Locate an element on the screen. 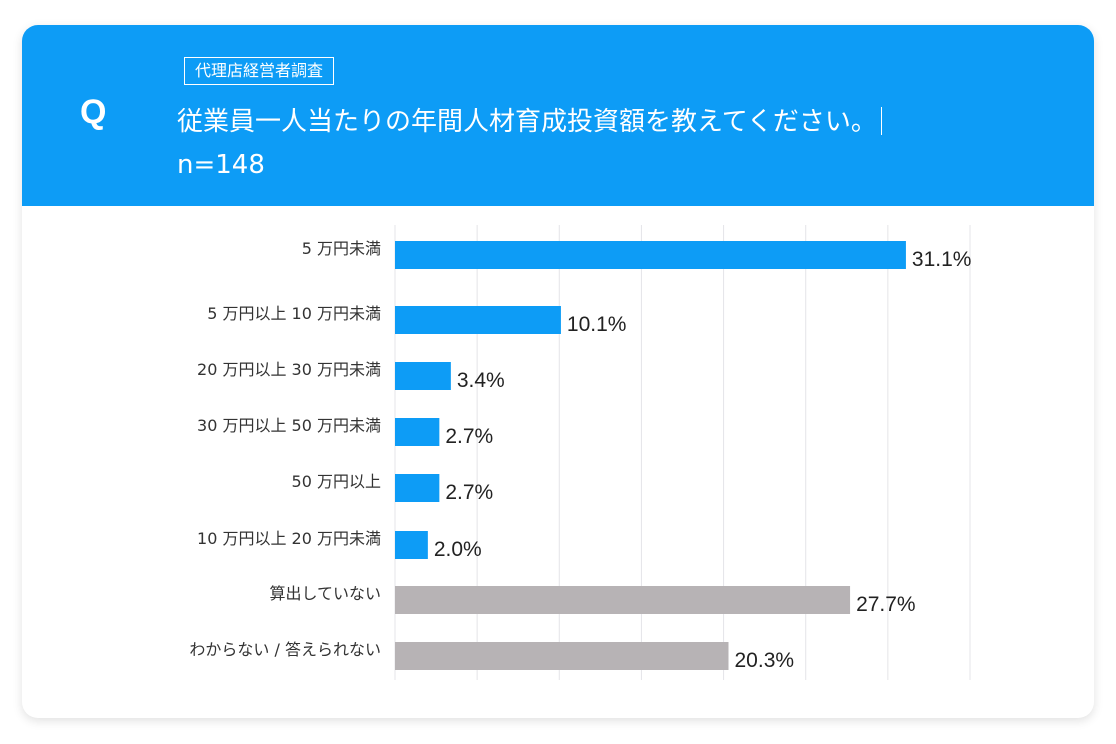  category-label: 30 万円以上 50 万円未満 is located at coordinates (289, 425).